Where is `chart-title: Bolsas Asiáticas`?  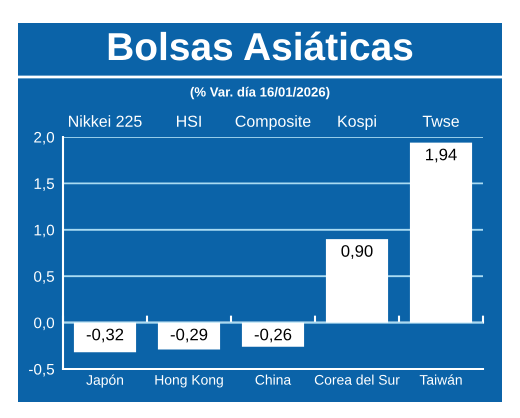 chart-title: Bolsas Asiáticas is located at coordinates (260, 46).